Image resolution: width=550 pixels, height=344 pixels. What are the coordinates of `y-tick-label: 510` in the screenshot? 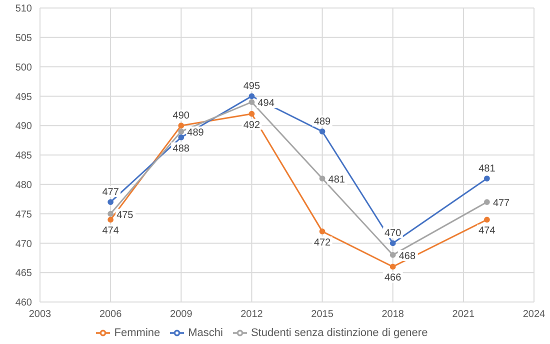 It's located at (23, 9).